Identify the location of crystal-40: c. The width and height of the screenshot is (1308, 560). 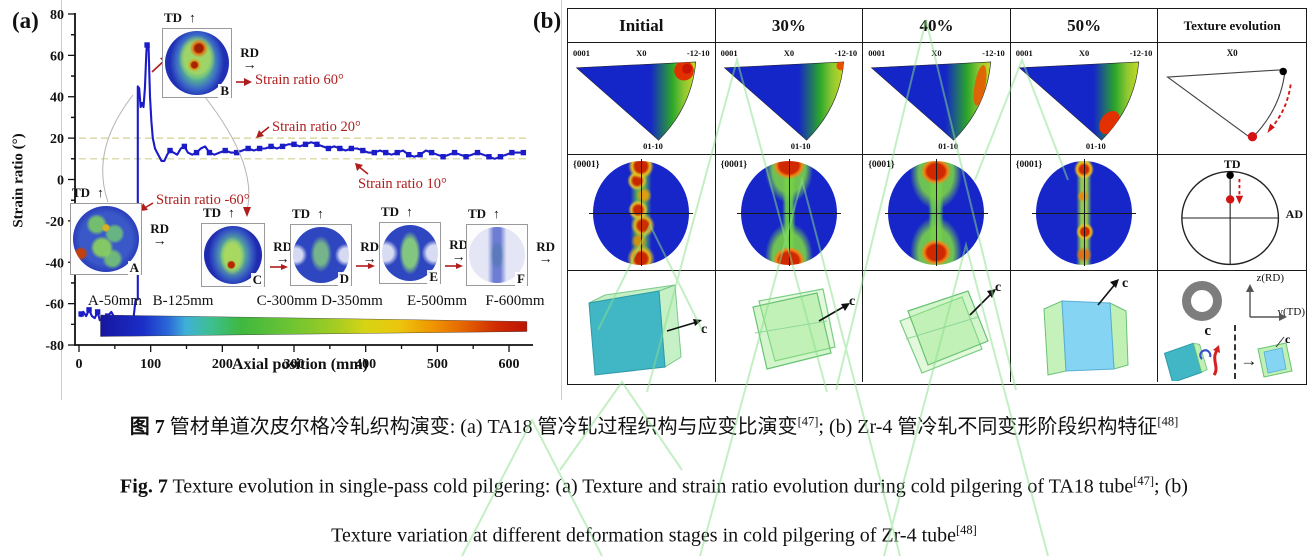
(950, 327).